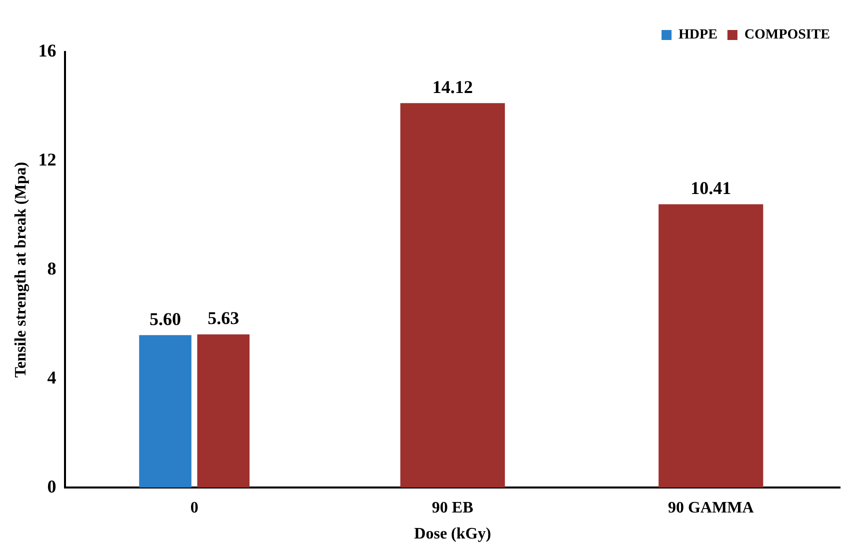  Describe the element at coordinates (787, 35) in the screenshot. I see `legend-label: COMPOSITE` at that location.